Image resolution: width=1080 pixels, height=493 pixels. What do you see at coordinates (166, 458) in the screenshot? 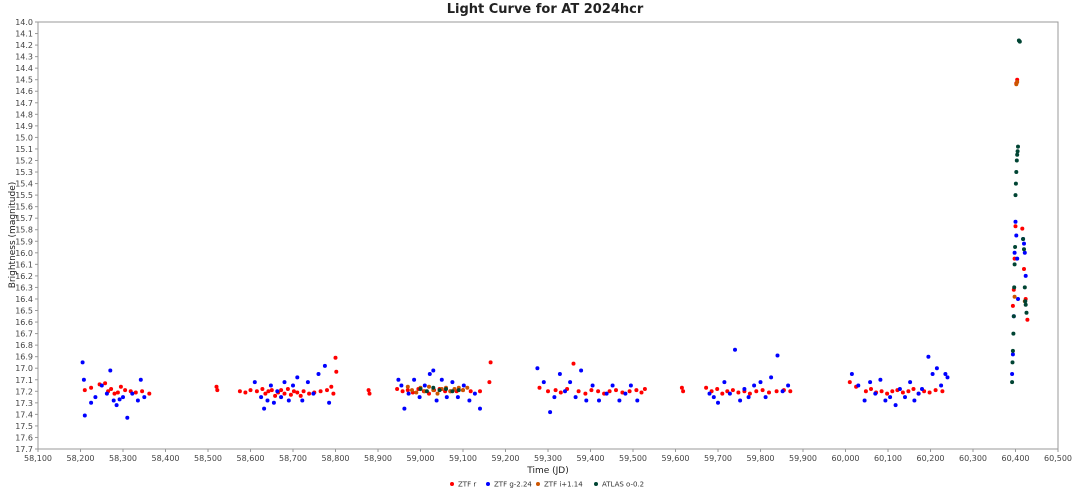
I see `x-tick-label: 58,400` at bounding box center [166, 458].